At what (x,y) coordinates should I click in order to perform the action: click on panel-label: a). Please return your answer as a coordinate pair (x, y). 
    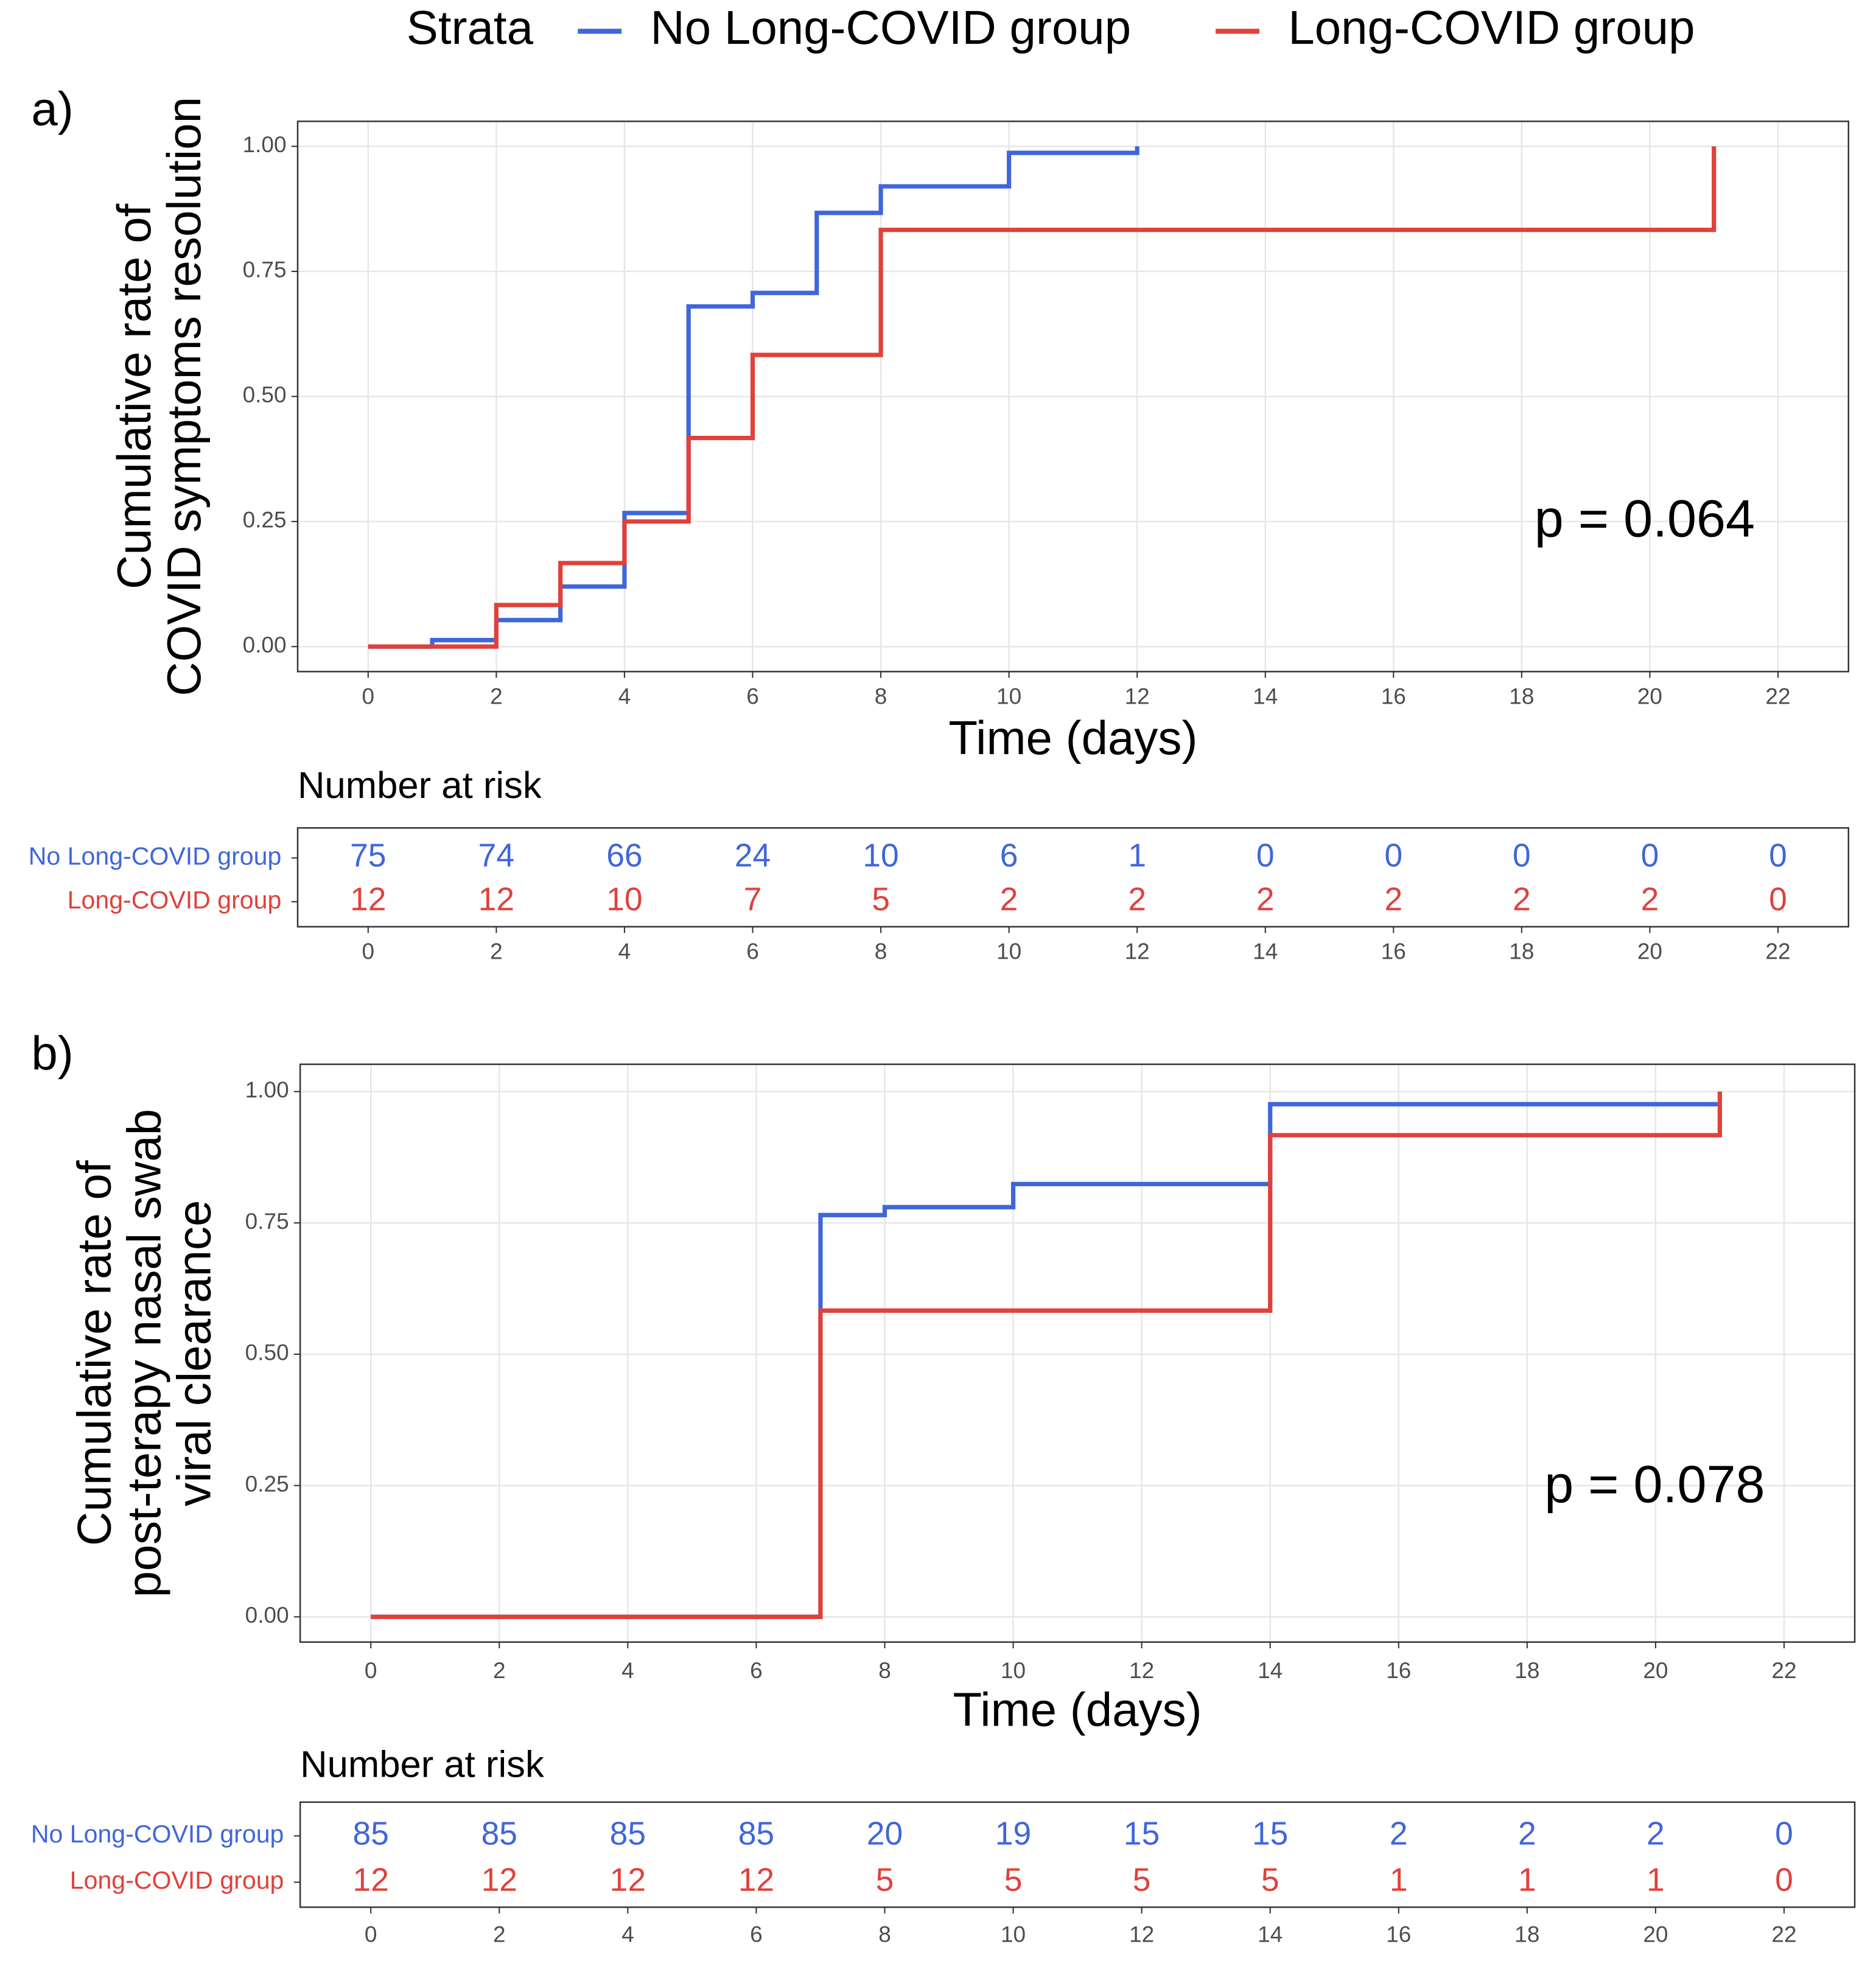
    Looking at the image, I should click on (52, 109).